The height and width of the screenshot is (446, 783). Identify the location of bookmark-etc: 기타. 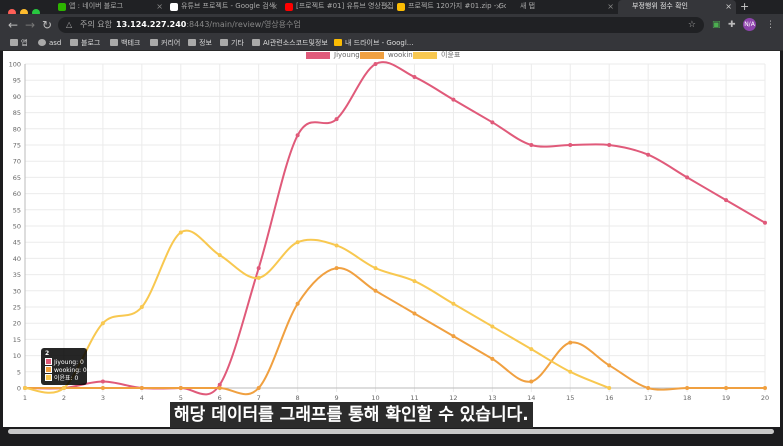
(232, 43).